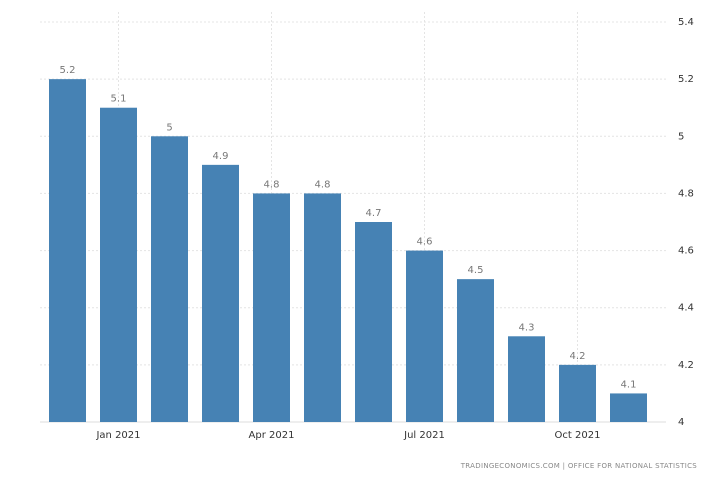  I want to click on x-tick-label: Oct 2021, so click(578, 435).